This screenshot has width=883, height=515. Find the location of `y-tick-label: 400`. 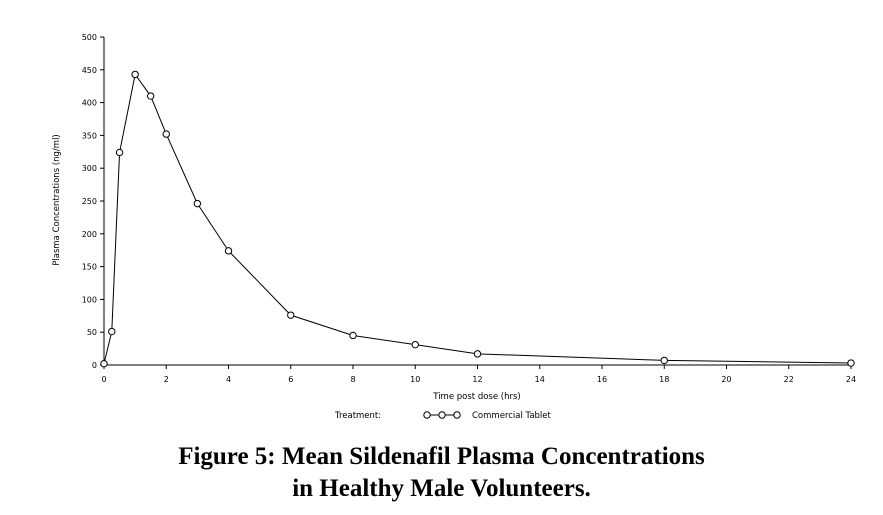

y-tick-label: 400 is located at coordinates (89, 103).